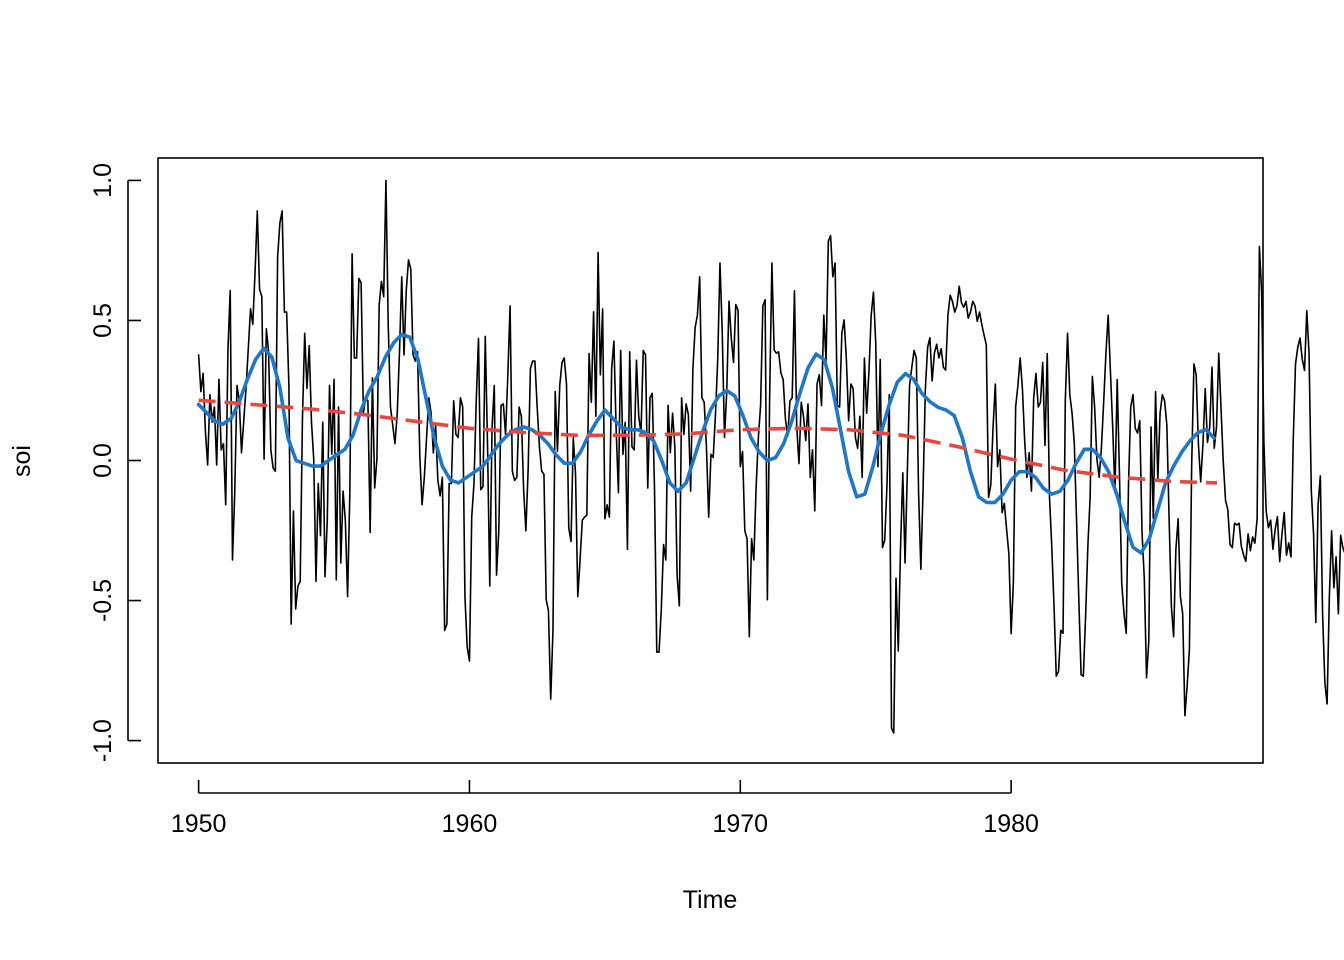  I want to click on x-tick-label: 1950, so click(199, 824).